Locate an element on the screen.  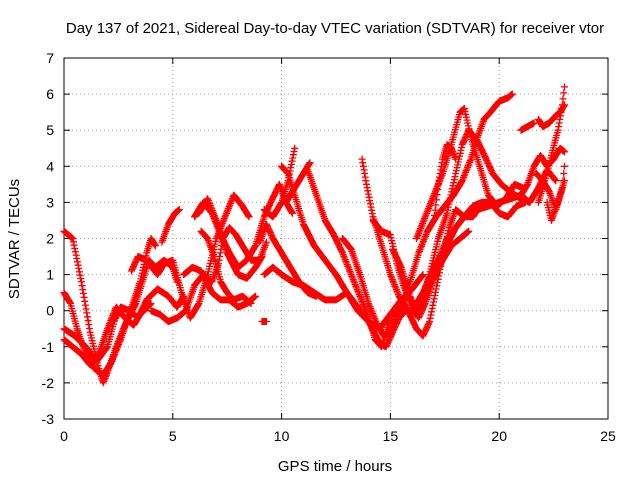
x-tick-labels: 0 5 10 15 20 25 is located at coordinates (338, 436).